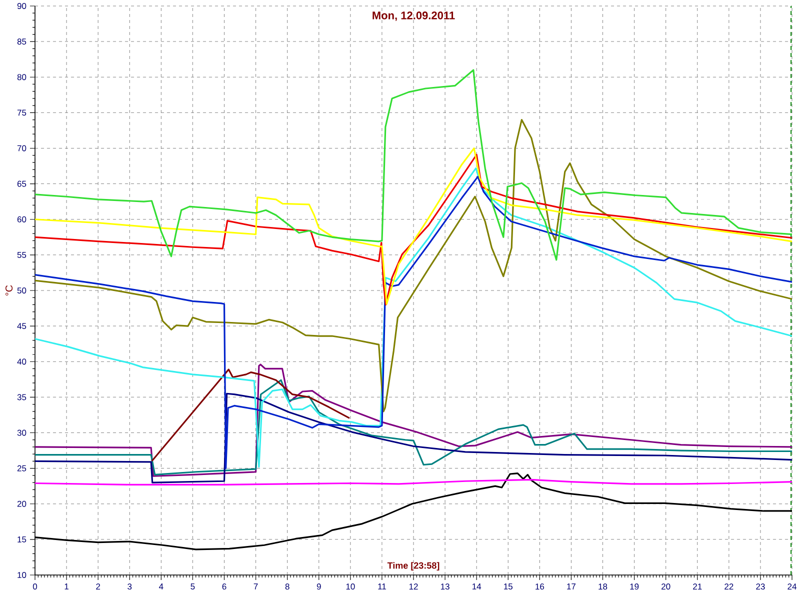 The width and height of the screenshot is (800, 600). I want to click on x-tick-label: 9, so click(318, 587).